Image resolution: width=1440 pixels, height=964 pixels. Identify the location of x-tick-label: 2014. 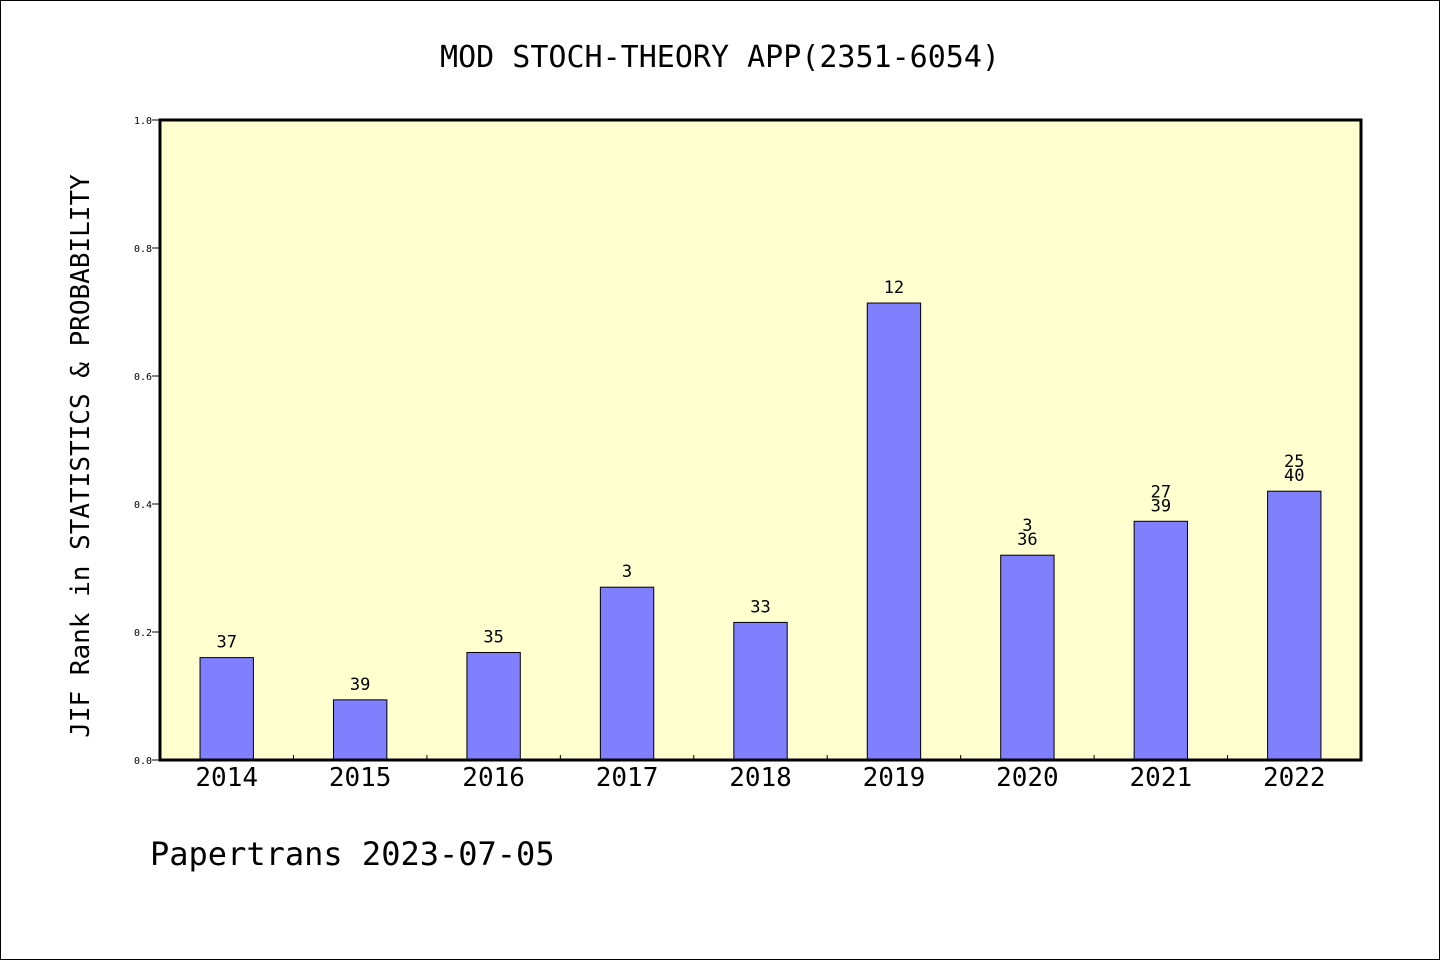
(226, 778).